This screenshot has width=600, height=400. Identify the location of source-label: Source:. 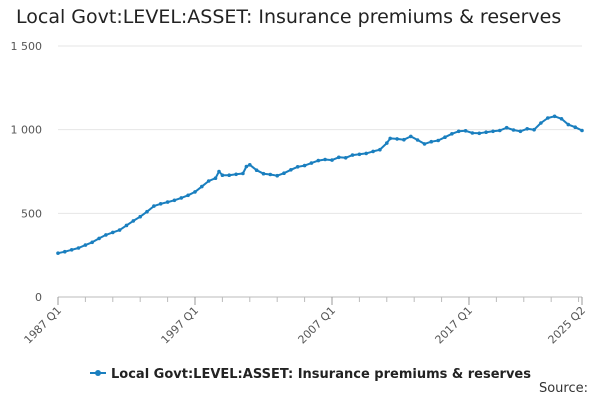
(563, 388).